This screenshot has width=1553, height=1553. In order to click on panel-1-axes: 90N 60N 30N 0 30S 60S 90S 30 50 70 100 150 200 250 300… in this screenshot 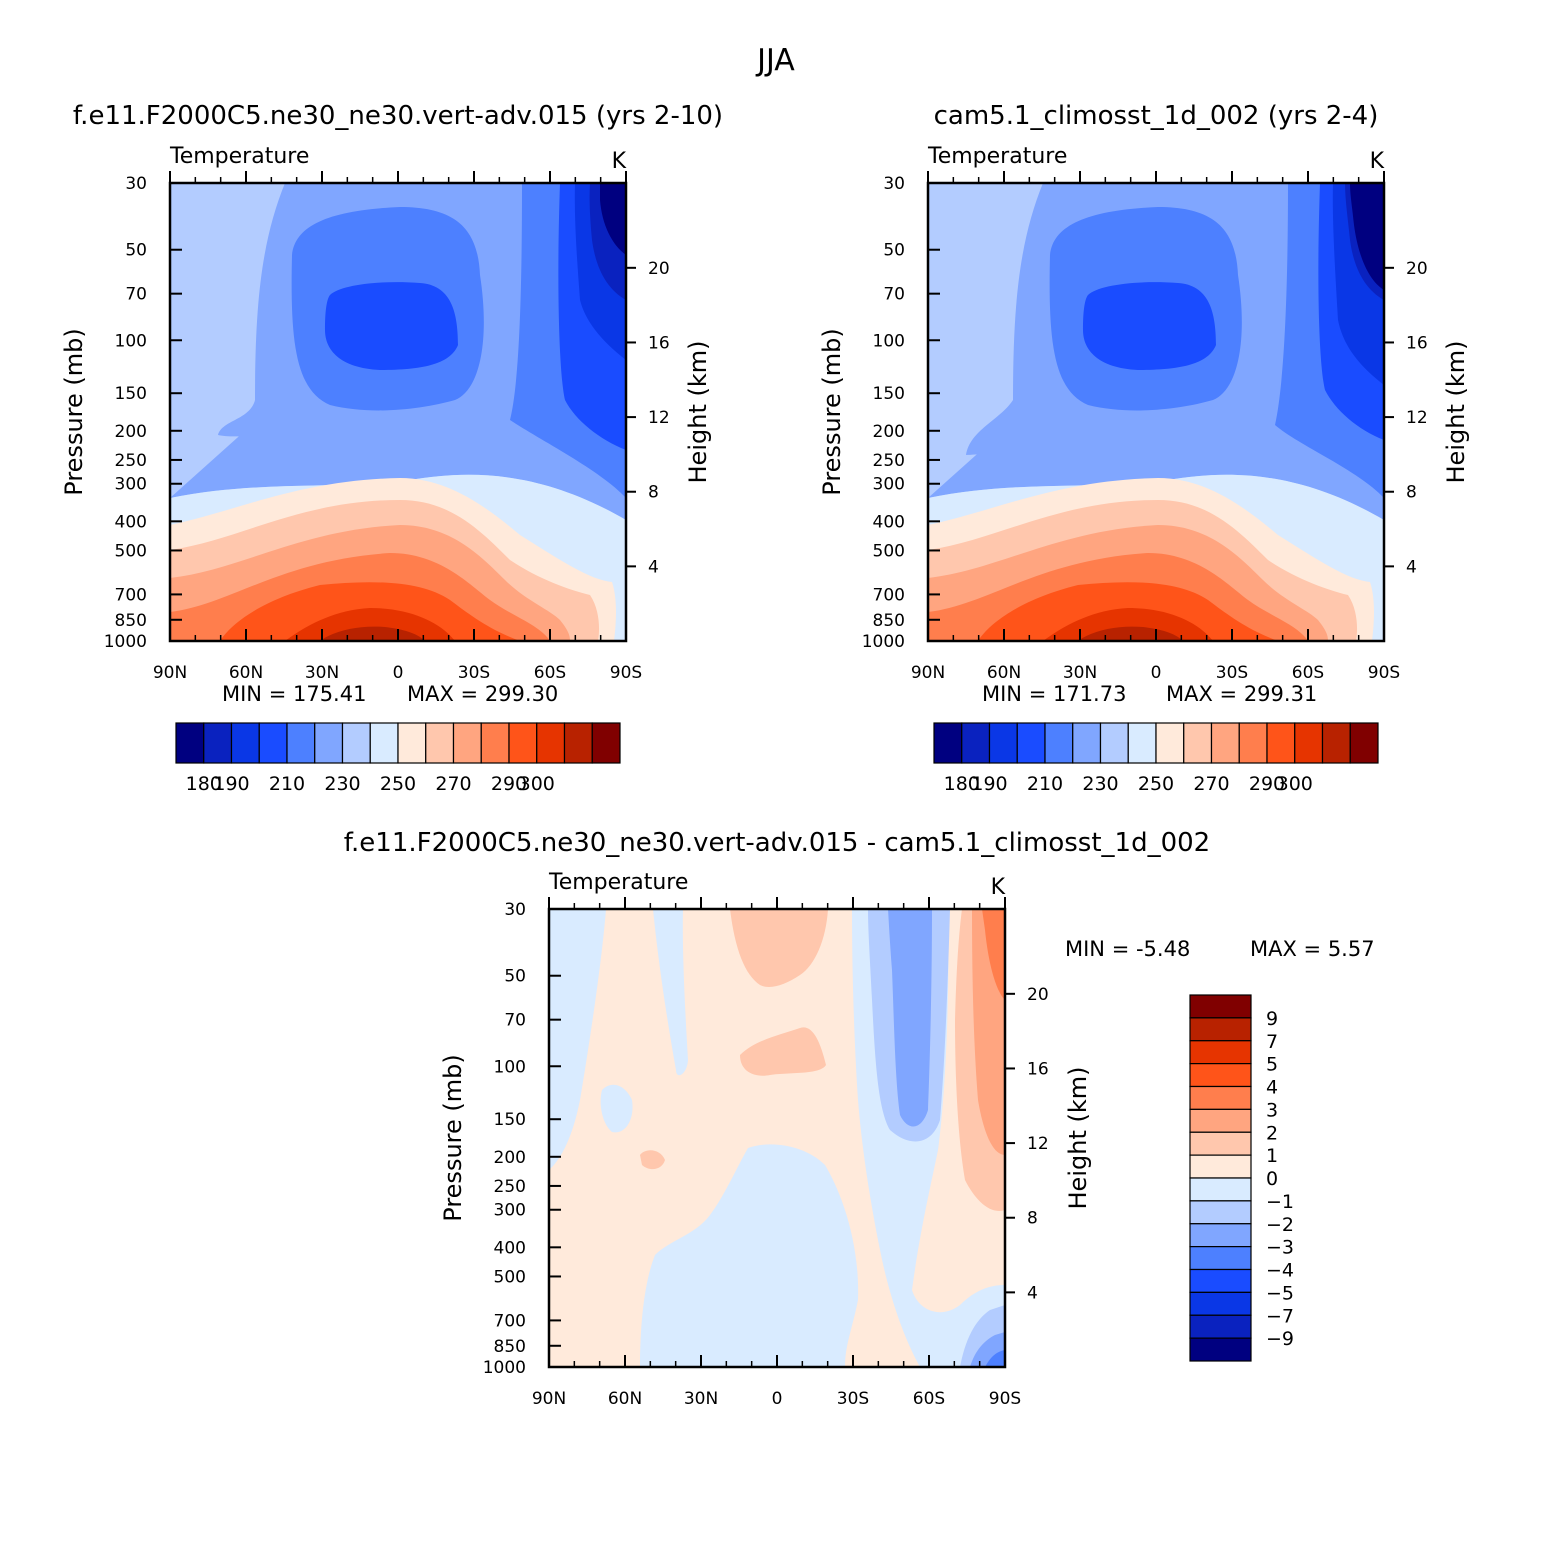, I will do `click(387, 427)`.